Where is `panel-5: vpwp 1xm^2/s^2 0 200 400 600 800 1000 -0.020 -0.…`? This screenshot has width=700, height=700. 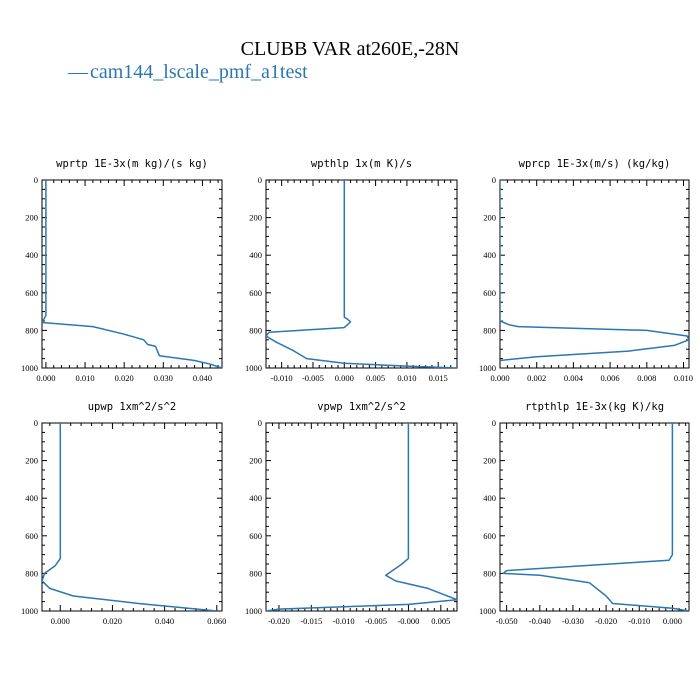 panel-5: vpwp 1xm^2/s^2 0 200 400 600 800 1000 -0.020 -0.… is located at coordinates (351, 513).